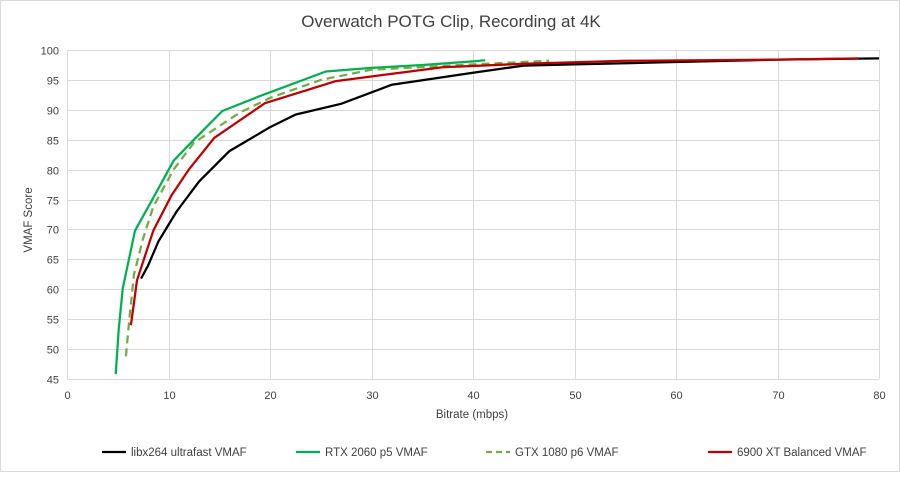 This screenshot has height=477, width=900. Describe the element at coordinates (567, 453) in the screenshot. I see `legend-label-gtx-1080-p6-vmaf: GTX 1080 p6 VMAF` at that location.